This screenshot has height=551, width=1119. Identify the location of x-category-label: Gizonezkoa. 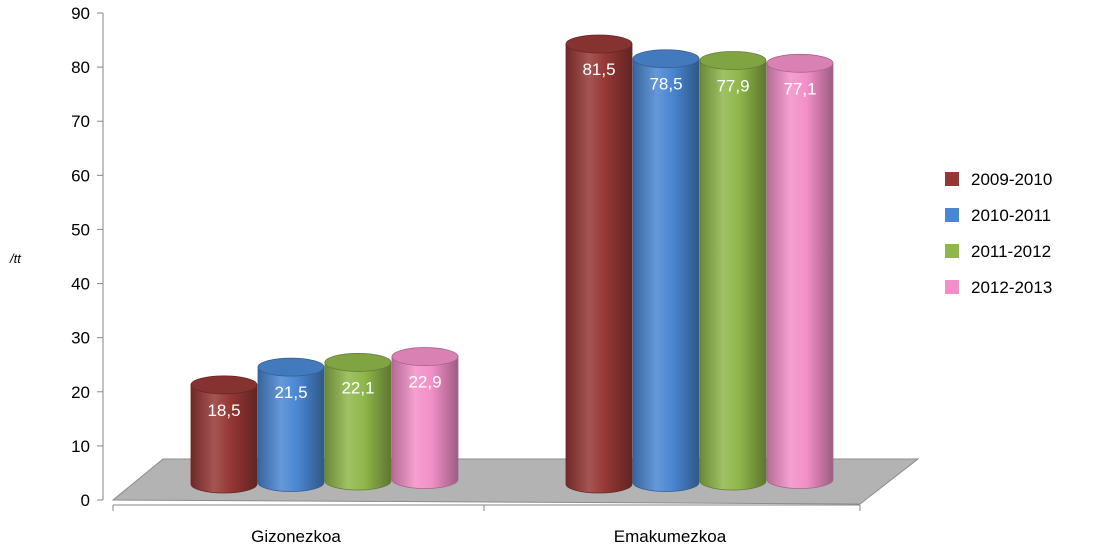
(296, 536).